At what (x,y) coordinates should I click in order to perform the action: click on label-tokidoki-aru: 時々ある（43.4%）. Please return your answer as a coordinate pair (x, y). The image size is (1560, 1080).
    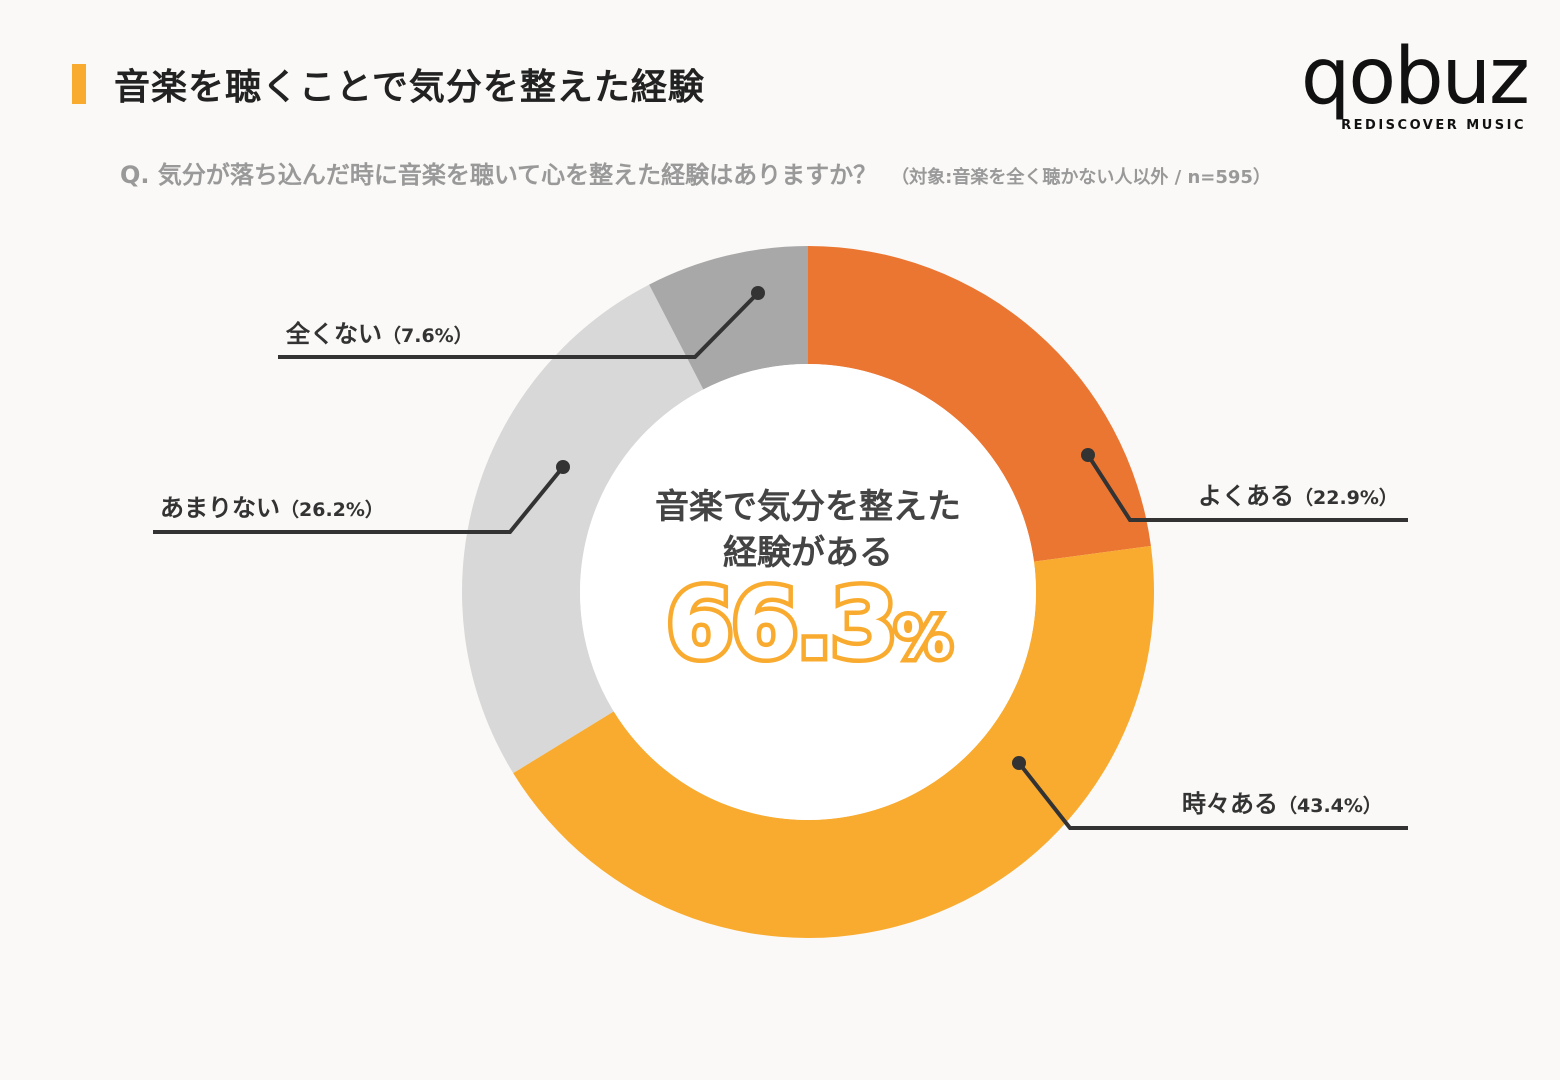
    Looking at the image, I should click on (1282, 801).